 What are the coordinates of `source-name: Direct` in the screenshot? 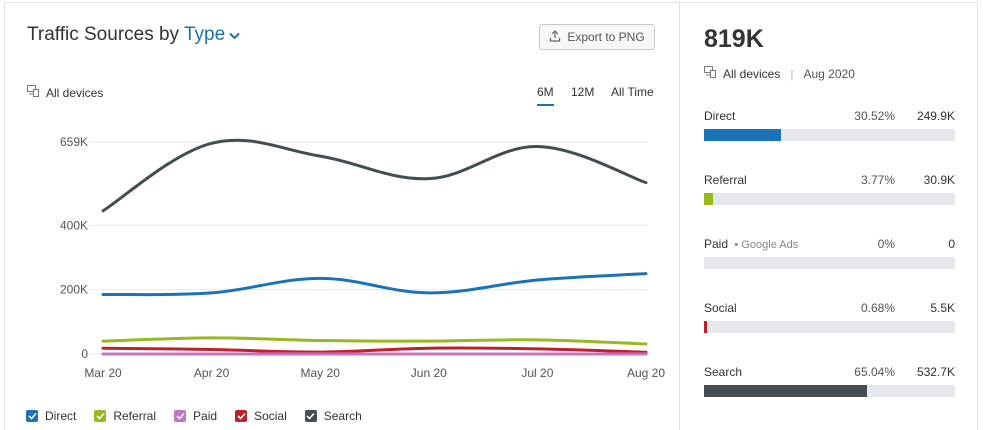 It's located at (720, 116).